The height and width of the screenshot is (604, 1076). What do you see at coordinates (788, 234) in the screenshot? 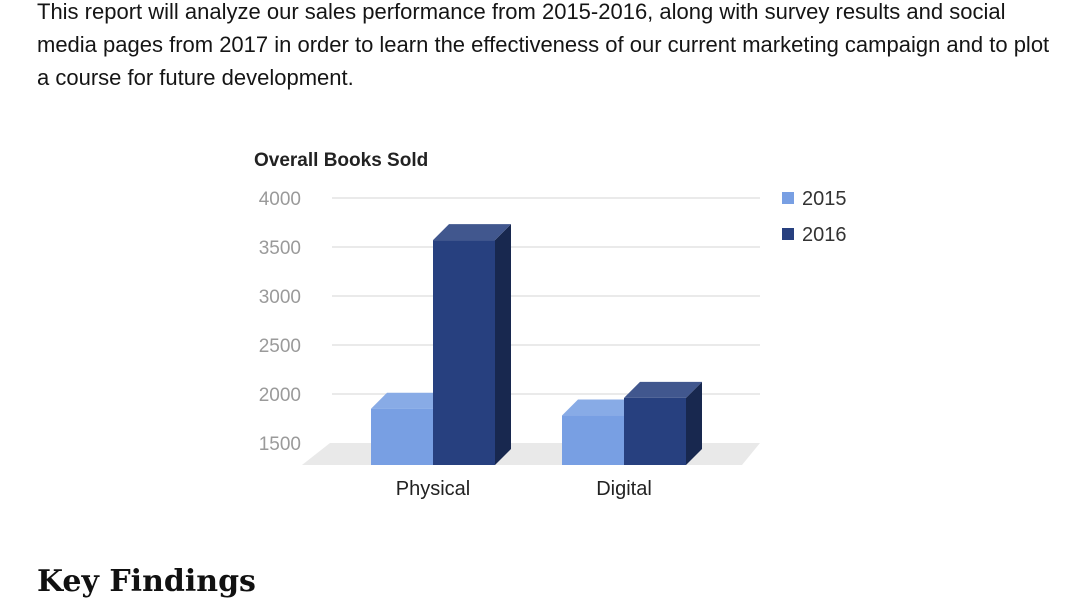
I see `legend-swatch-2016` at bounding box center [788, 234].